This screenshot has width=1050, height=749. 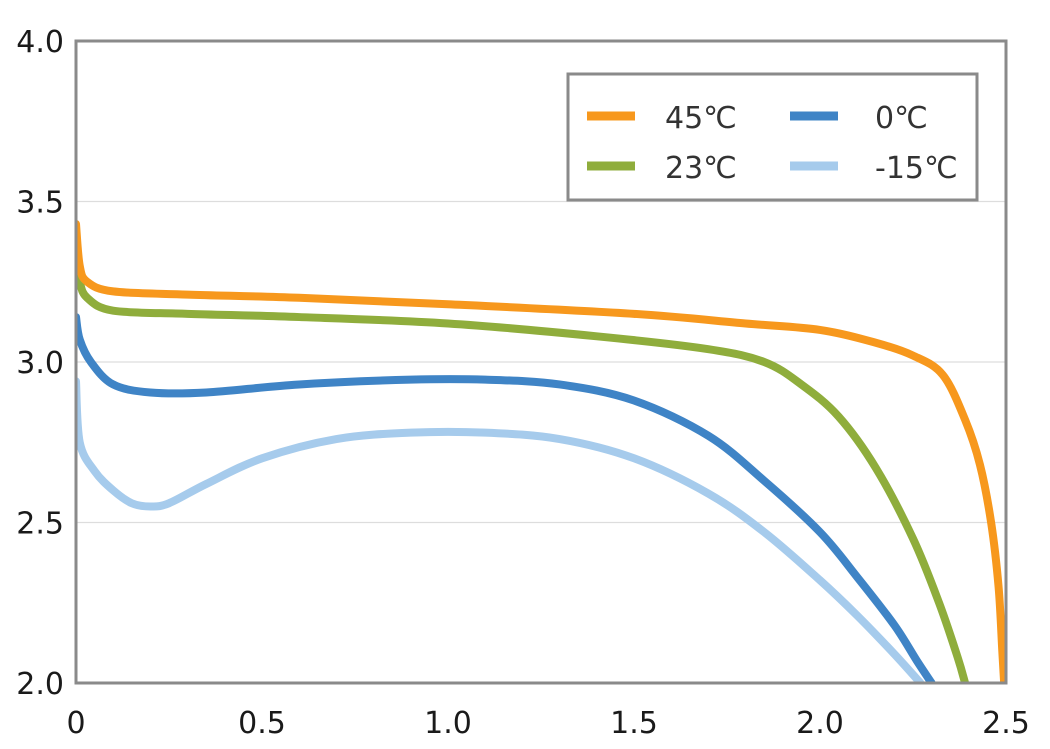 What do you see at coordinates (820, 723) in the screenshot?
I see `x-tick-label: 2.0` at bounding box center [820, 723].